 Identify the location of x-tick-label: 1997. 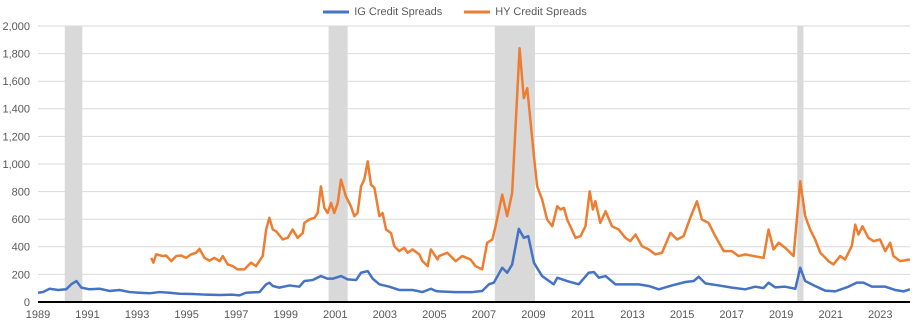
(236, 314).